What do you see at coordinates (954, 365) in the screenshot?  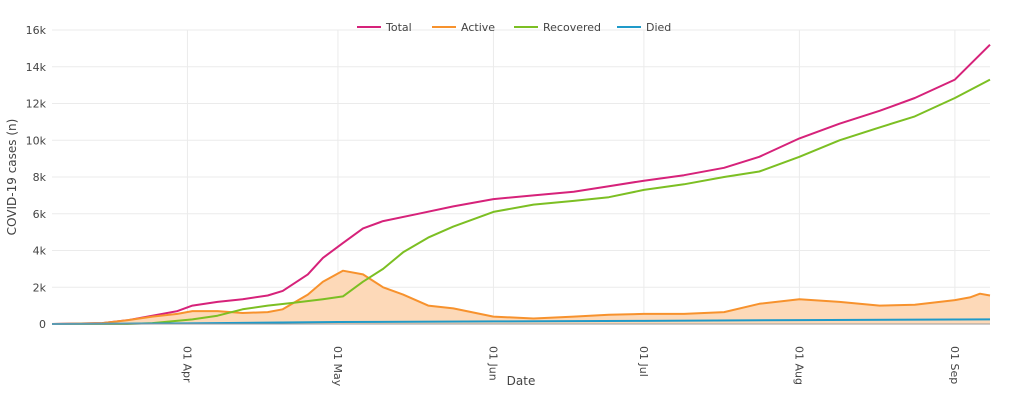 I see `x-tick-label: 01 Sep` at bounding box center [954, 365].